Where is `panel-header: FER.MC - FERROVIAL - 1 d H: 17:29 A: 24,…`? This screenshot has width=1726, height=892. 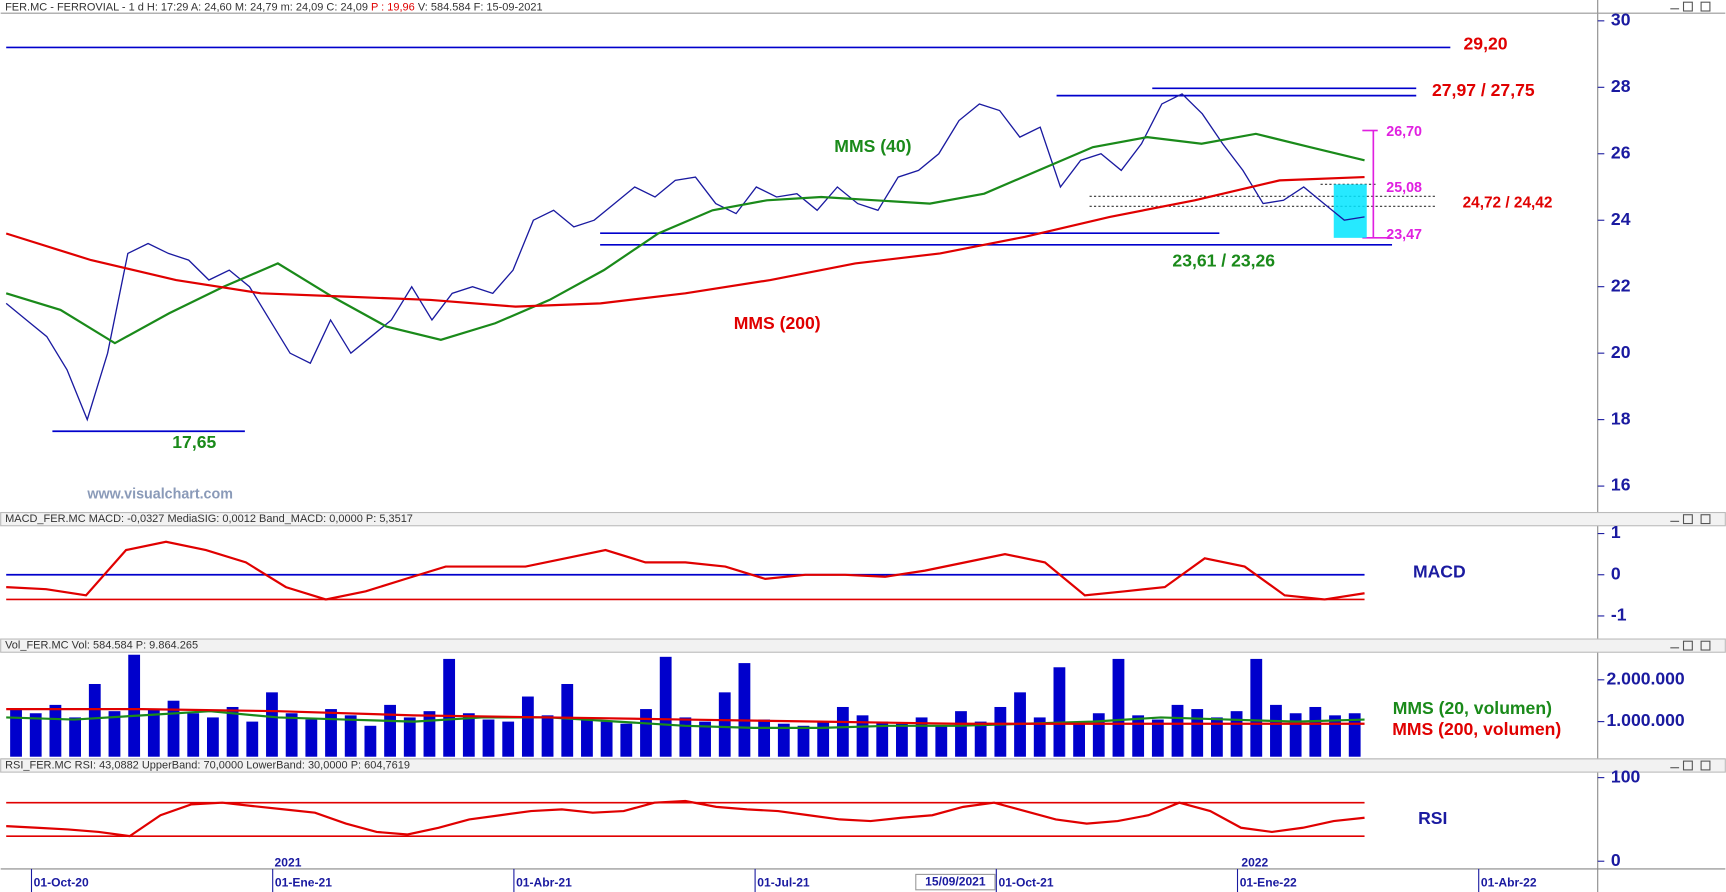 panel-header: FER.MC - FERROVIAL - 1 d H: 17:29 A: 24,… is located at coordinates (274, 8).